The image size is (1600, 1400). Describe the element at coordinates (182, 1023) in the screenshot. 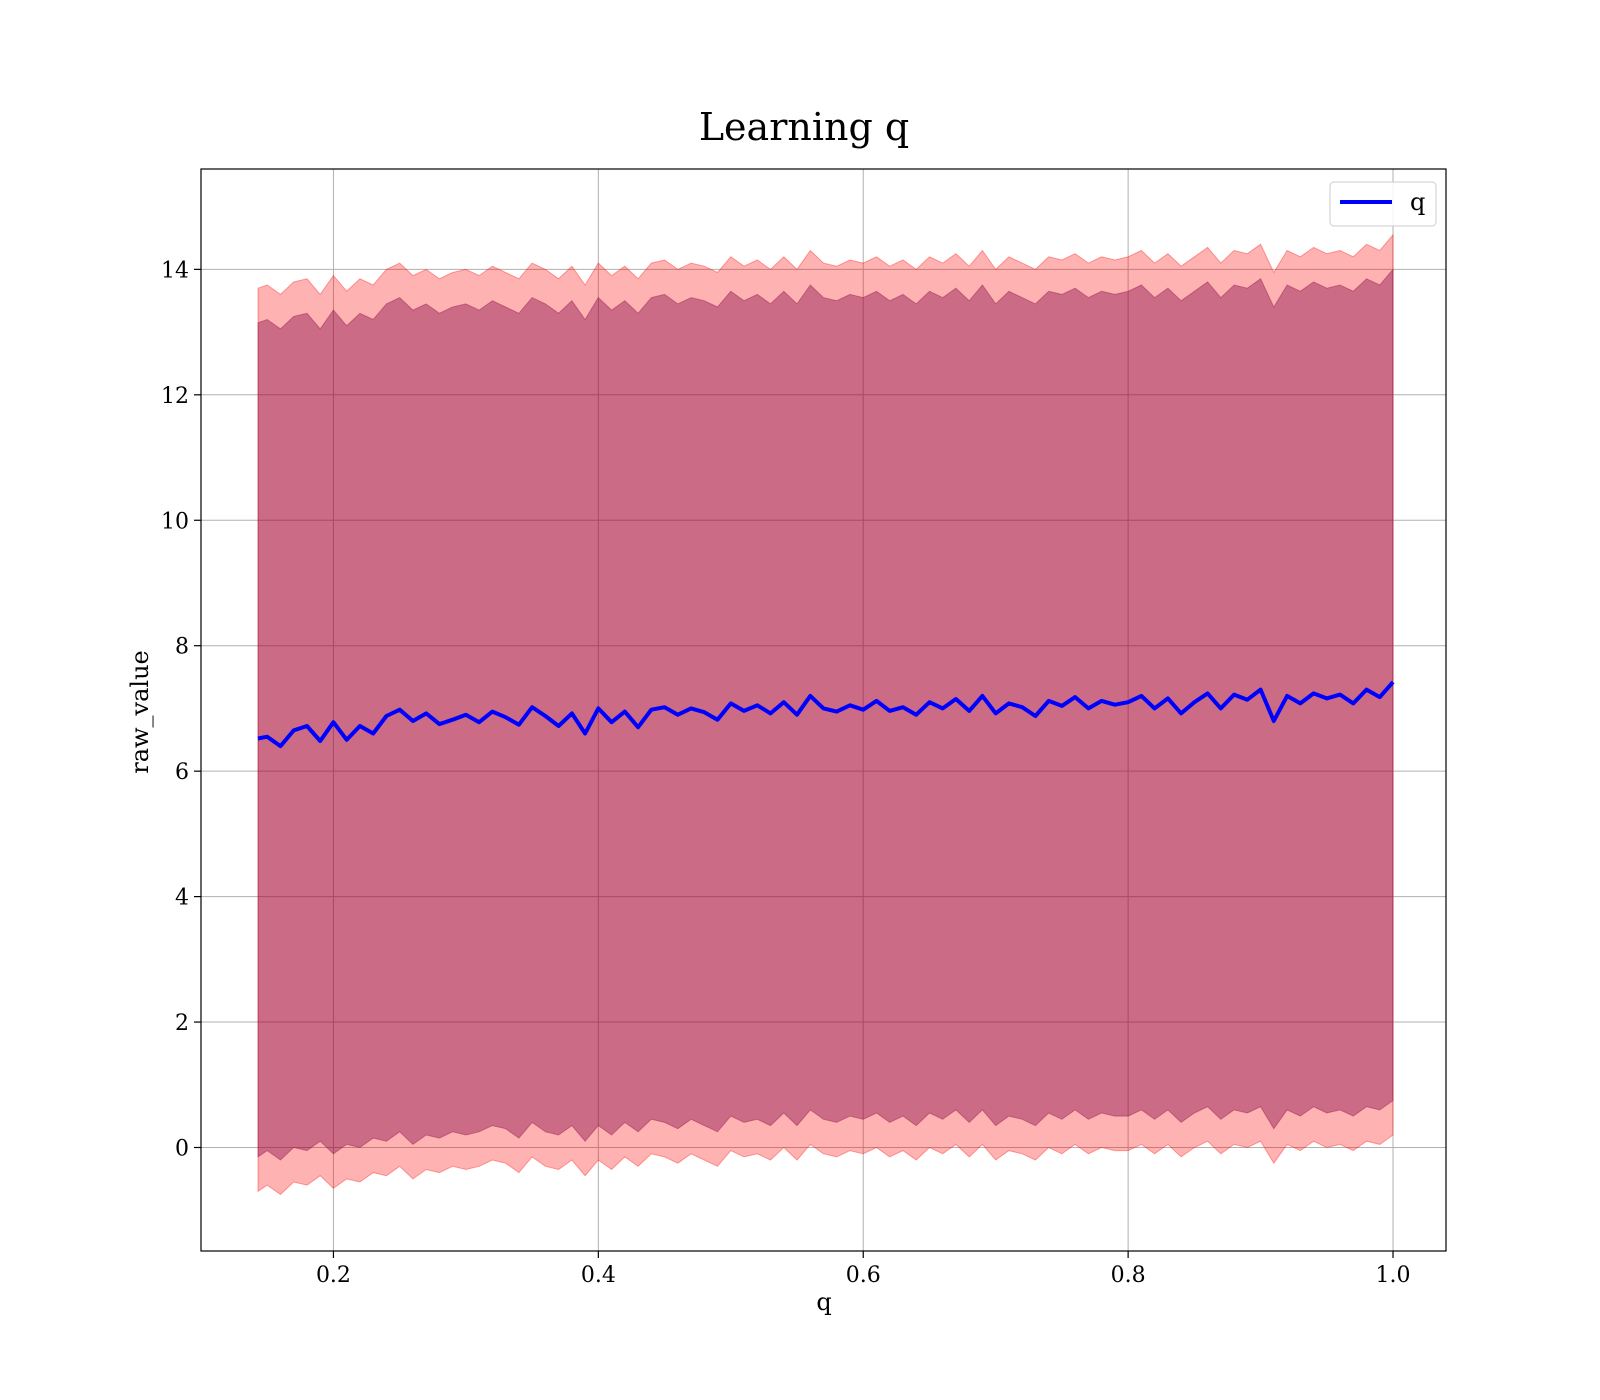

I see `y-tick-label: 2` at that location.